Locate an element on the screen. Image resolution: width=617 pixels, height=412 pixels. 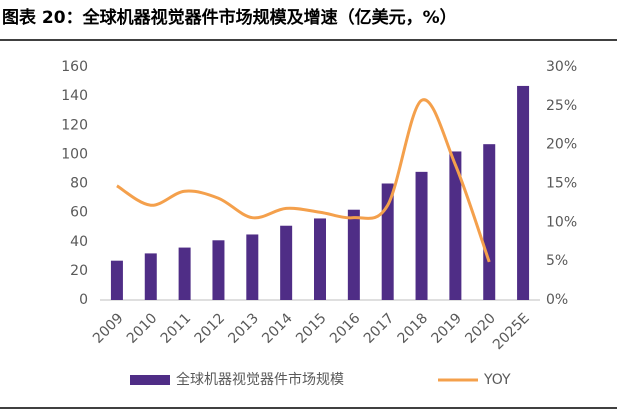
y-tick-label: 120 is located at coordinates (74, 125).